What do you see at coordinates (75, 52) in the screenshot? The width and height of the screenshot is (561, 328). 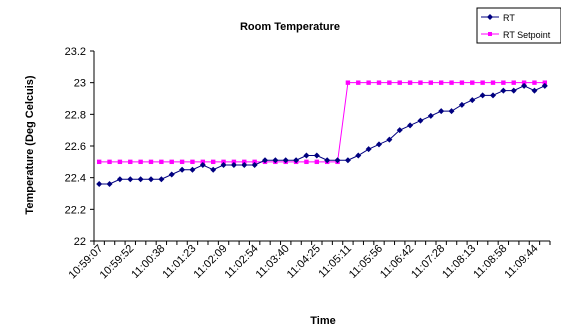 I see `y-tick-label: 23.2` at bounding box center [75, 52].